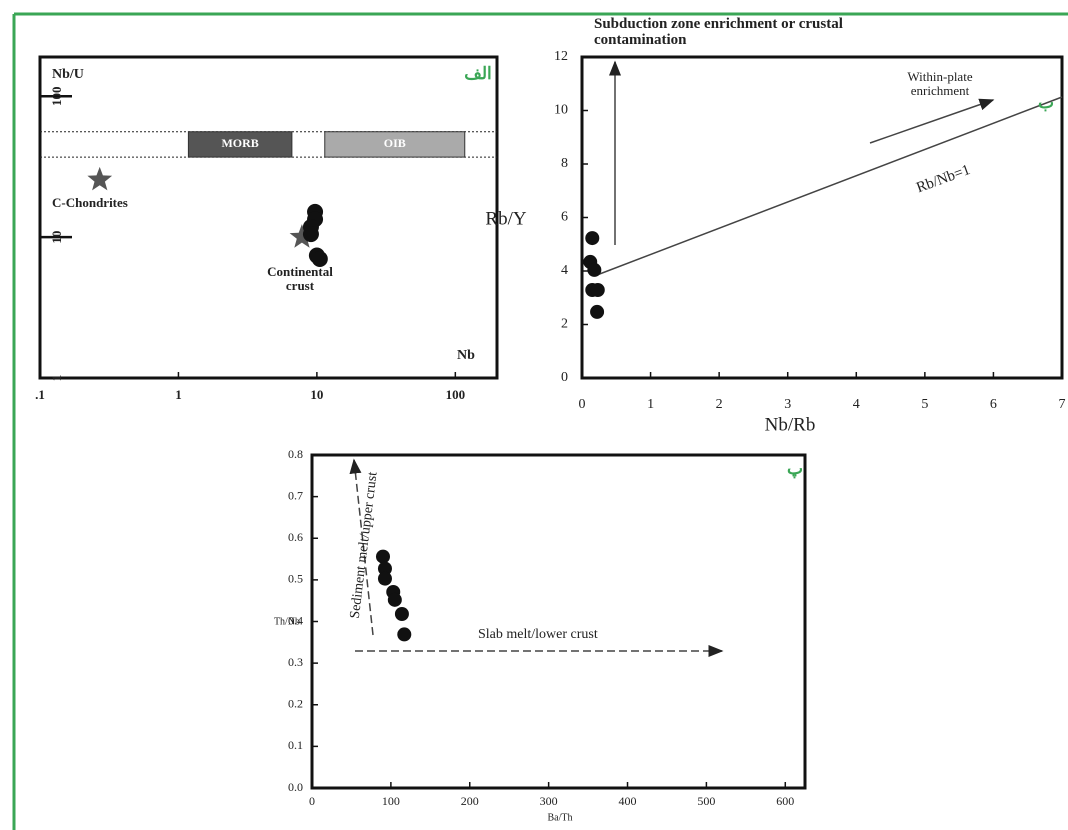 The image size is (1068, 830). I want to click on y-tick-label: 2, so click(564, 324).